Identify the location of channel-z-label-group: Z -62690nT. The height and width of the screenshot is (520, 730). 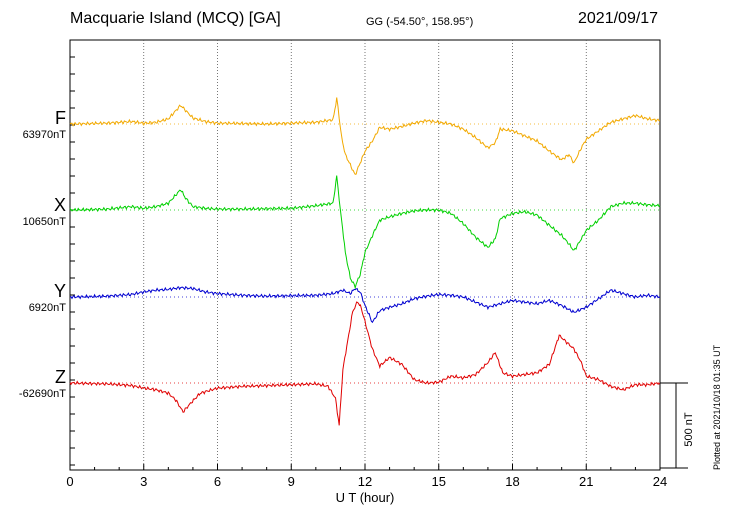
(33, 384).